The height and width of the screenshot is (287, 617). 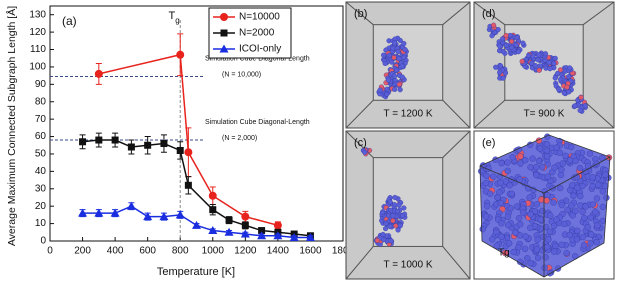 What do you see at coordinates (37, 14) in the screenshot?
I see `y-tick-label: 130` at bounding box center [37, 14].